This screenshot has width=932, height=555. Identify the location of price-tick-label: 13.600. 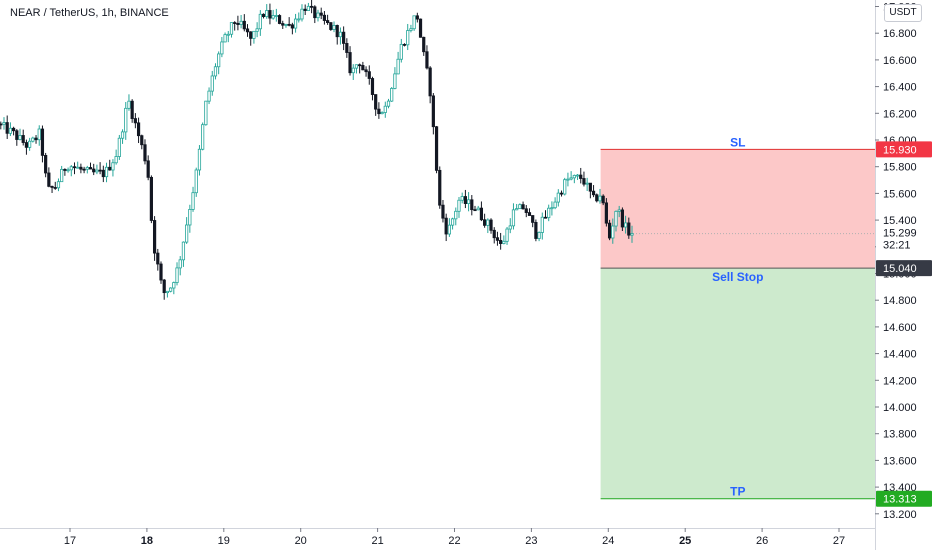
(900, 461).